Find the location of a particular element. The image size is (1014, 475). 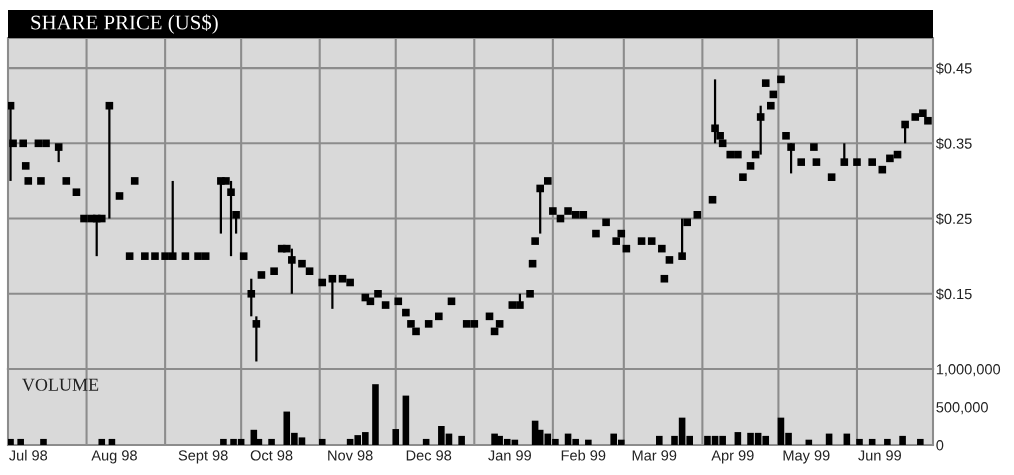

x-tick-label: Feb 99 is located at coordinates (583, 455).